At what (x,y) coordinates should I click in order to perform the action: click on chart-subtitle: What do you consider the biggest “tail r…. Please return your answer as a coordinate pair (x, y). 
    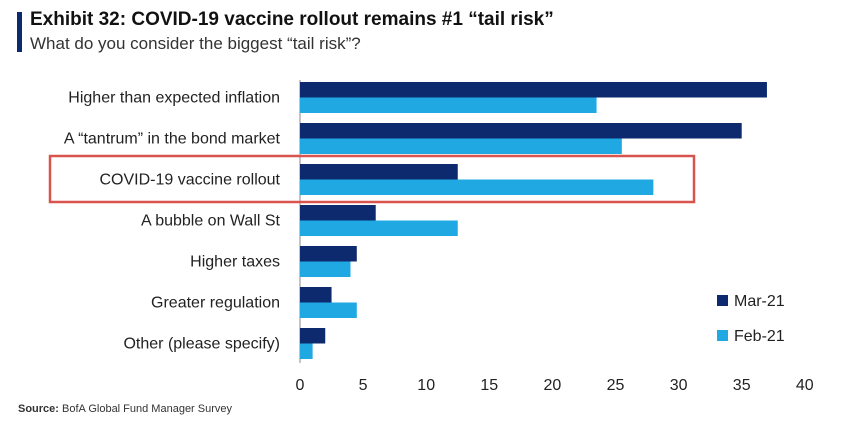
    Looking at the image, I should click on (195, 43).